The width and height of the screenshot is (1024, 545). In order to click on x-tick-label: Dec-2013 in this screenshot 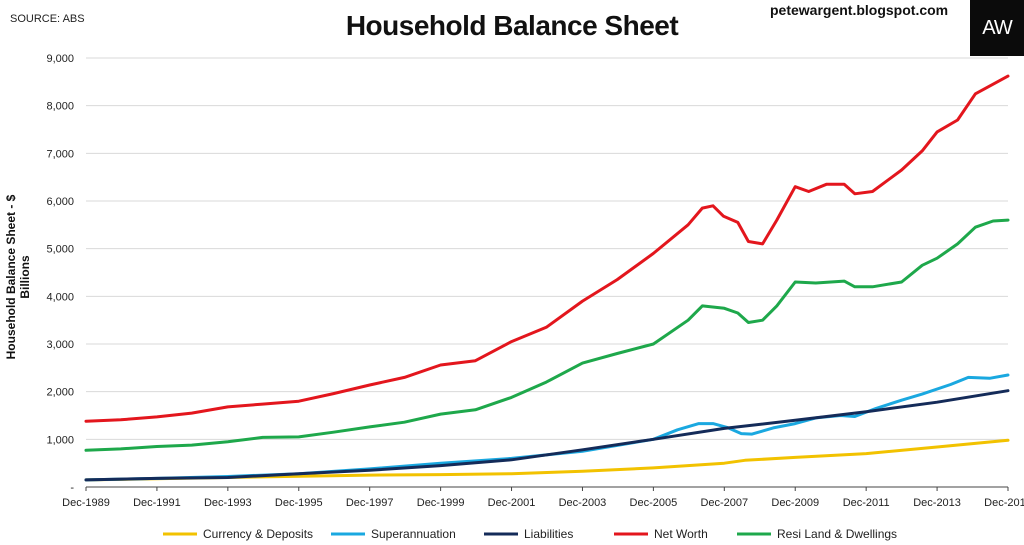, I will do `click(937, 503)`.